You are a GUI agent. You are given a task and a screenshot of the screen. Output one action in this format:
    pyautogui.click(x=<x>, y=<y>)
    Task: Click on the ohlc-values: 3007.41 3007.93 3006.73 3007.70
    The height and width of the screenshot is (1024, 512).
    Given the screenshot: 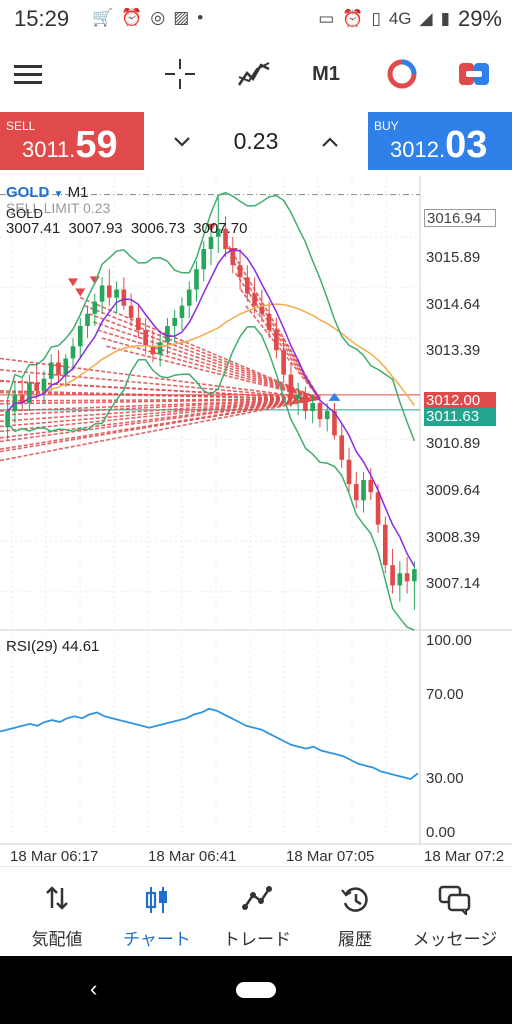 What is the action you would take?
    pyautogui.click(x=128, y=228)
    